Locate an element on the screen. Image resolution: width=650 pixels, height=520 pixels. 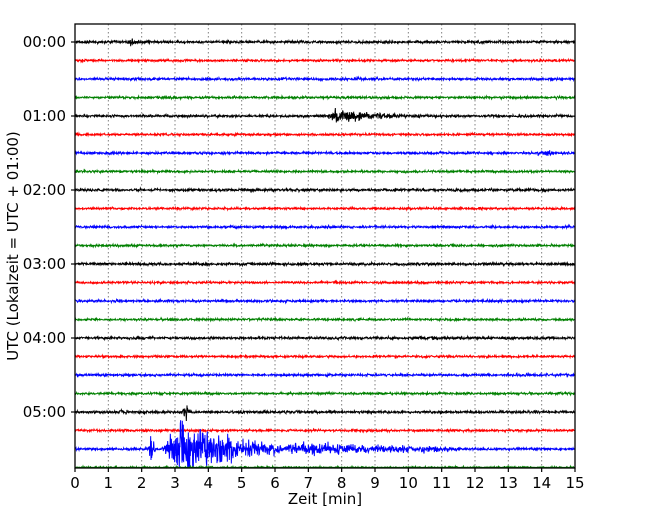
x-tick-label: 9 is located at coordinates (375, 483).